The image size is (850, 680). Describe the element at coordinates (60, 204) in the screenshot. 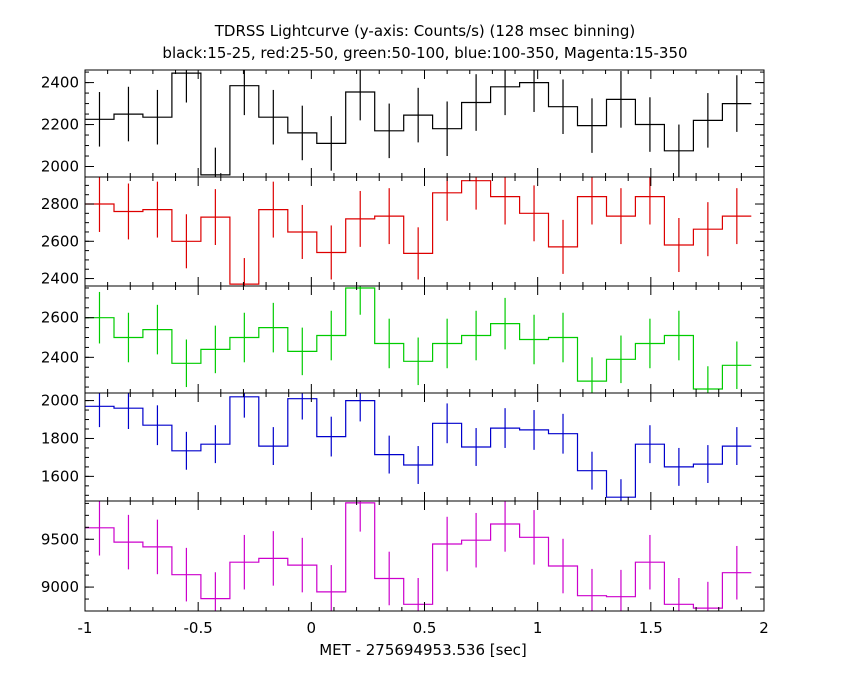

I see `y-tick-label: 2800` at that location.